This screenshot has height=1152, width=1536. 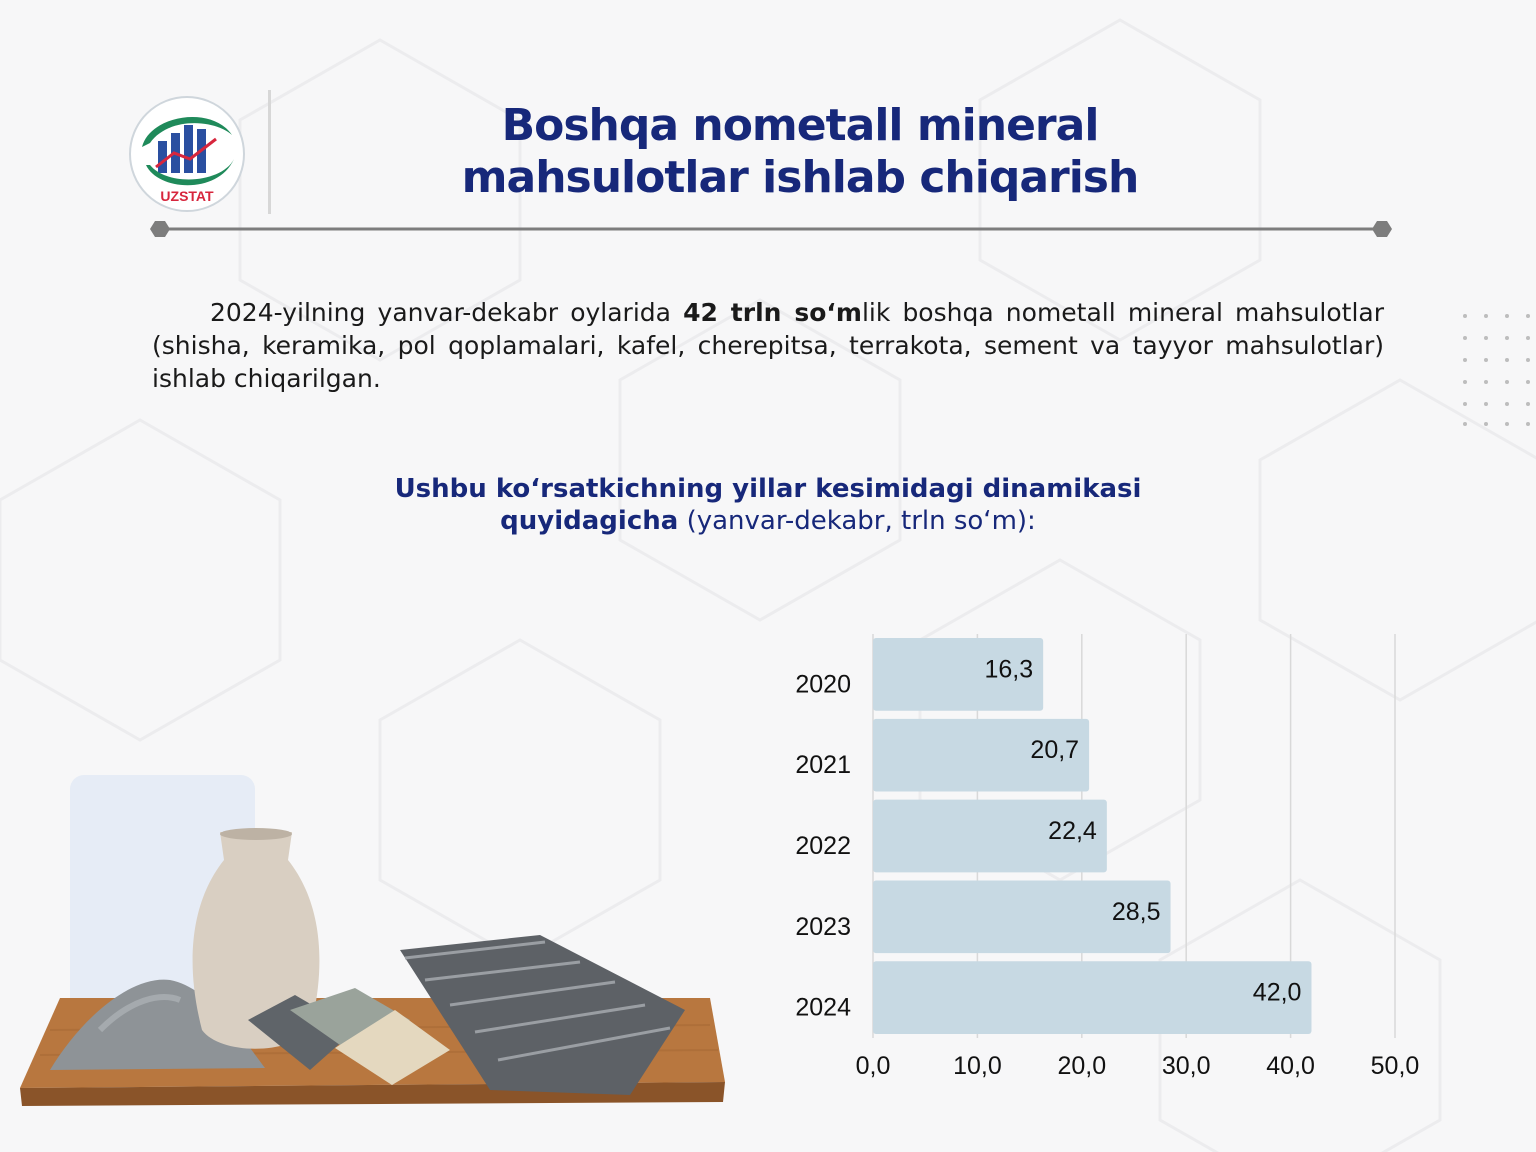 I want to click on value-label: 22,4, so click(x=1072, y=831).